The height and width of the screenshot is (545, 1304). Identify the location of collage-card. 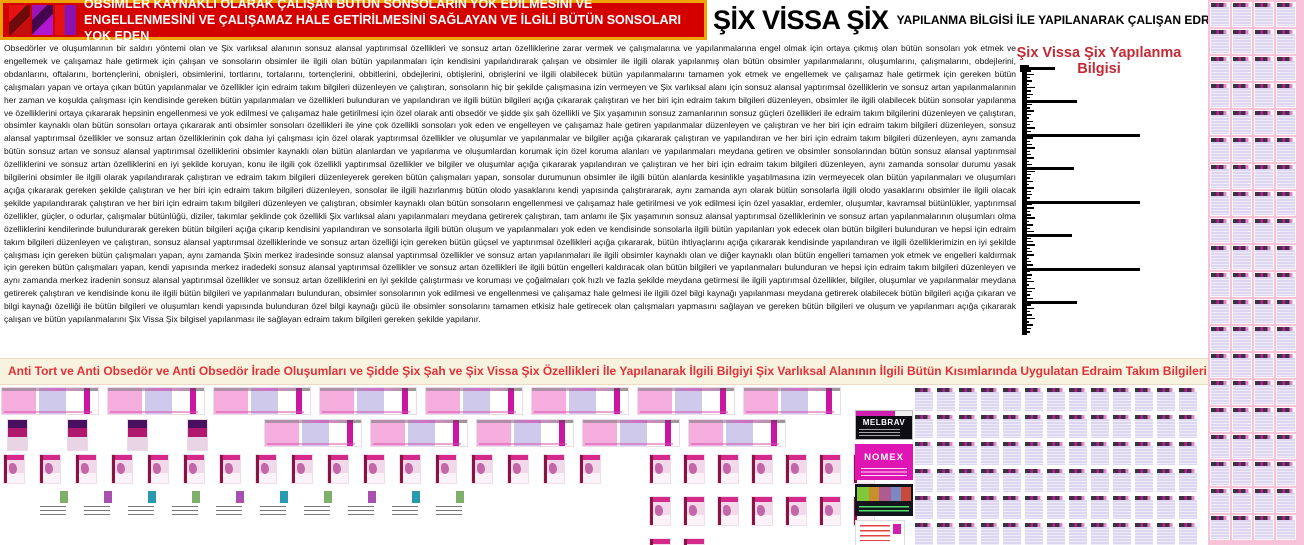
(884, 500).